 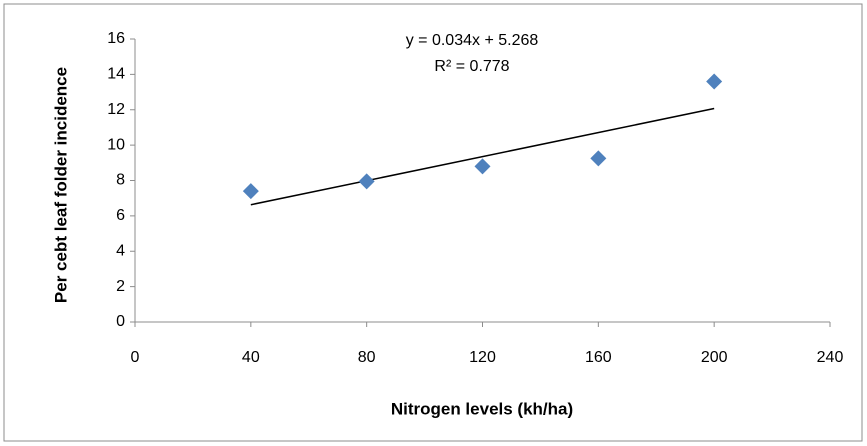 I want to click on y-tick-label: 10, so click(x=116, y=144).